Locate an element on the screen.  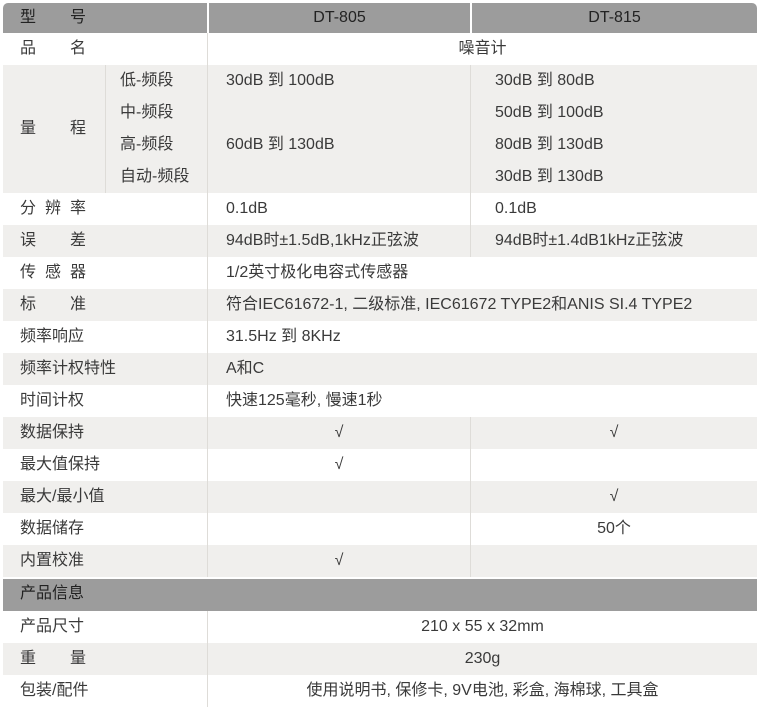
model1-range-values: 30dB 到 100dB 60dB 到 130dB is located at coordinates (338, 129).